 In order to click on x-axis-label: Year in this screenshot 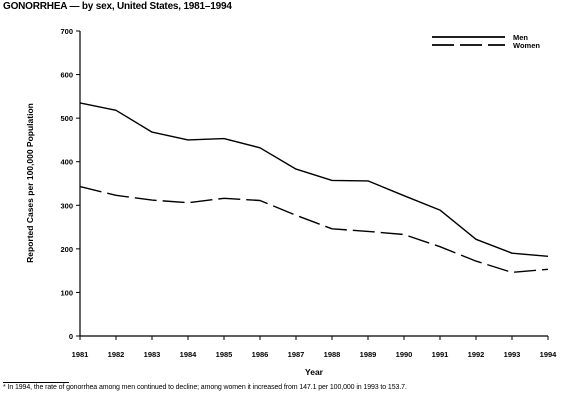, I will do `click(314, 372)`.